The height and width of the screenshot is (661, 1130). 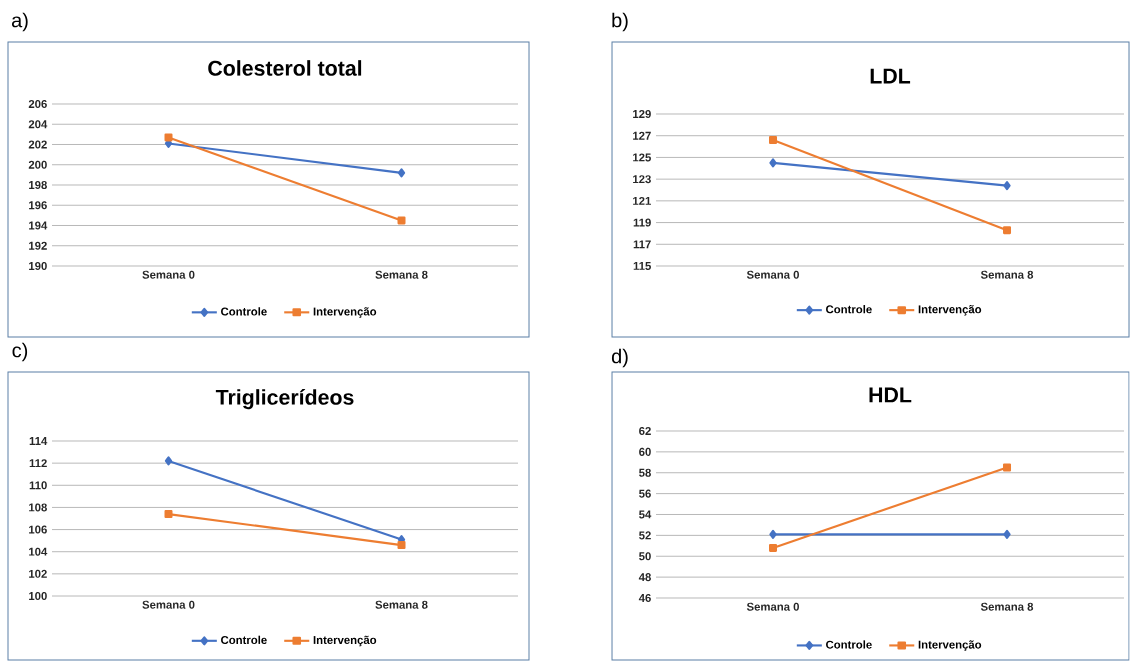 I want to click on y-tick-label: 115, so click(x=642, y=266).